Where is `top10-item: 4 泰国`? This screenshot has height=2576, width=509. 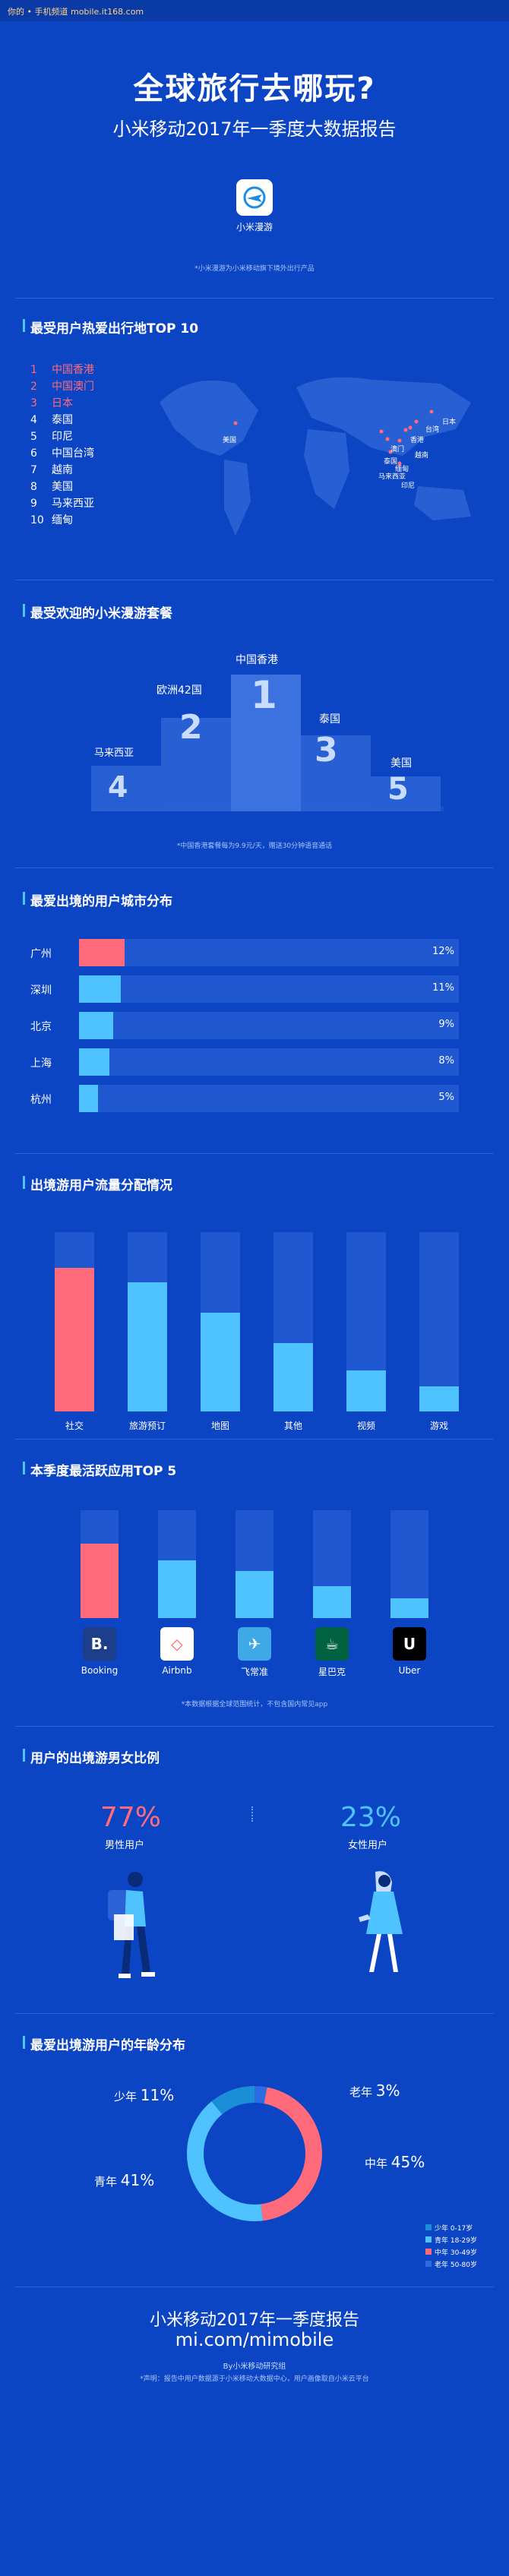 top10-item: 4 泰国 is located at coordinates (62, 420).